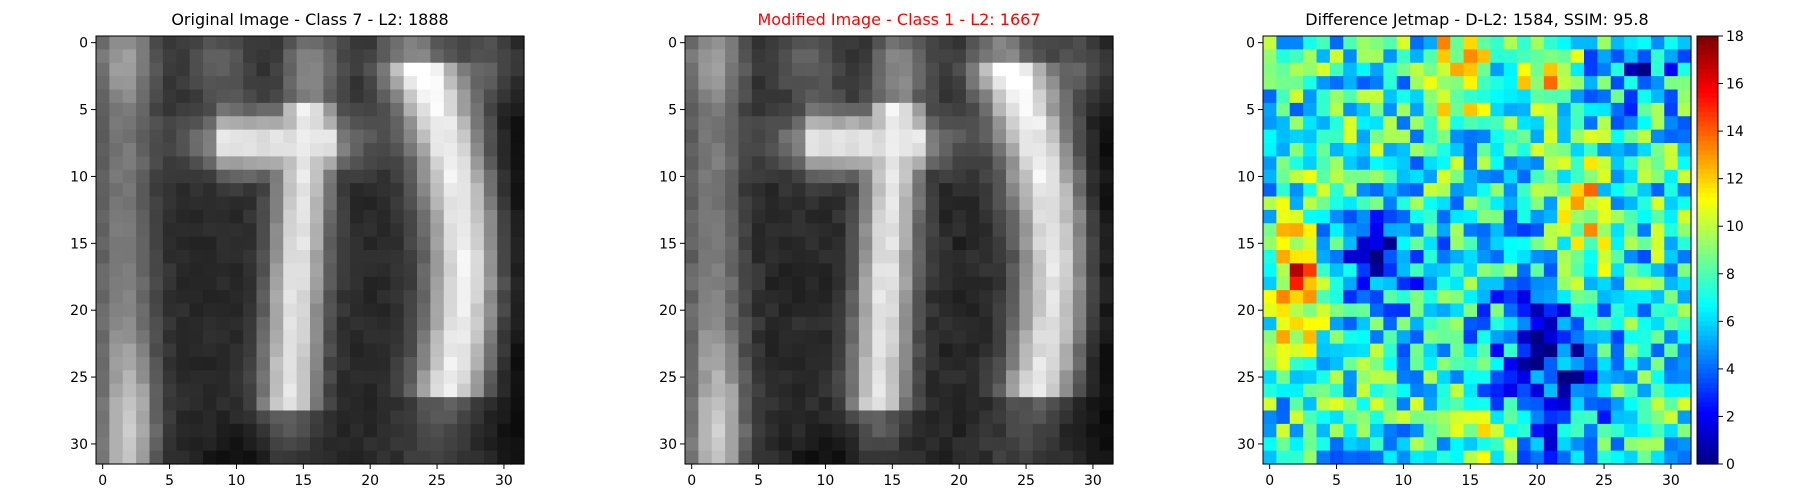 This screenshot has width=1800, height=500. What do you see at coordinates (1671, 481) in the screenshot?
I see `x-tick-label: 30` at bounding box center [1671, 481].